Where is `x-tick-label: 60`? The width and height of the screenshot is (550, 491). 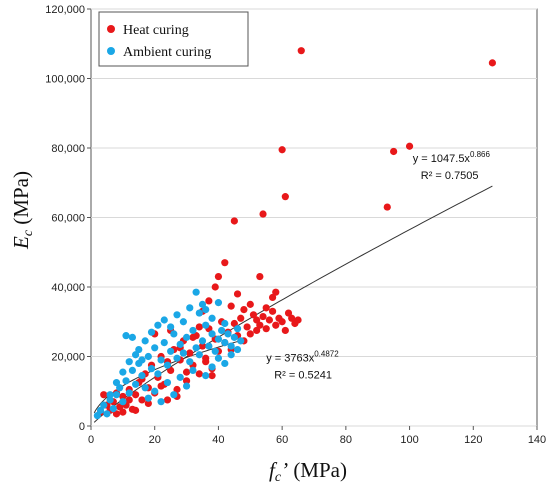
x-tick-label: 60 is located at coordinates (282, 440).